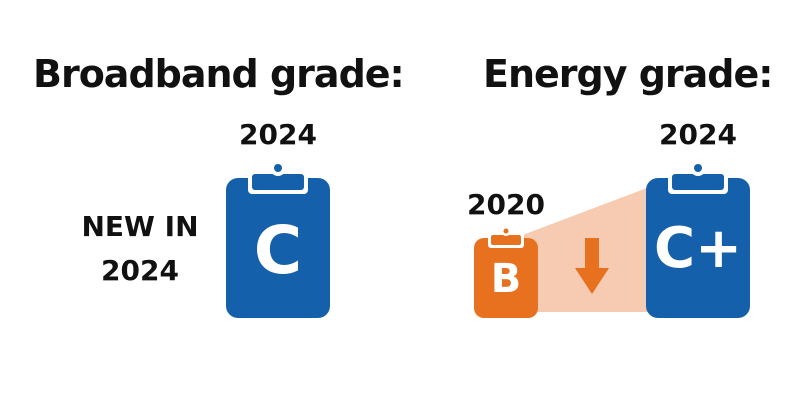 This screenshot has width=800, height=400. What do you see at coordinates (140, 249) in the screenshot?
I see `new-in-note: NEW IN 2024` at bounding box center [140, 249].